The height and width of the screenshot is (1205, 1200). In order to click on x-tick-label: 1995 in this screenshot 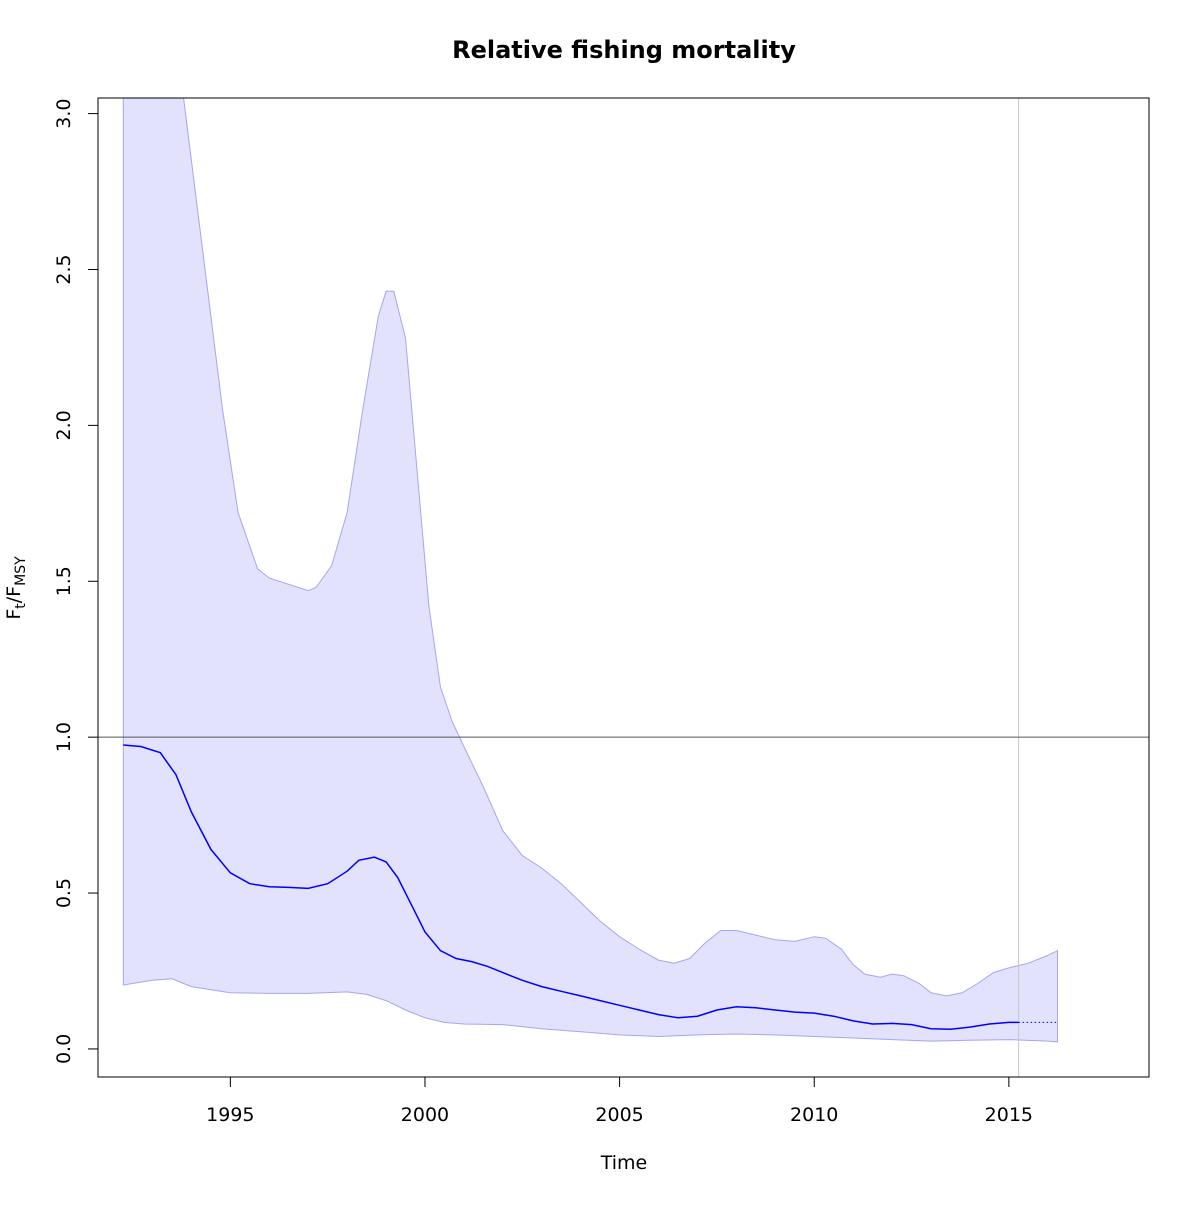, I will do `click(230, 1115)`.